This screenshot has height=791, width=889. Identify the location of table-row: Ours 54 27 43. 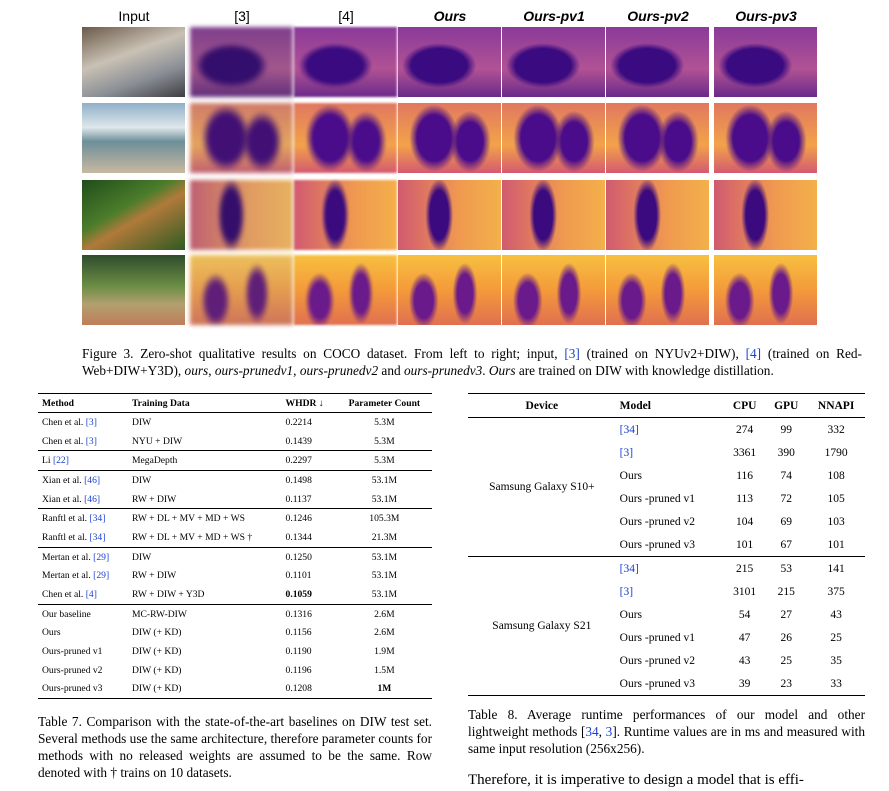
(666, 614).